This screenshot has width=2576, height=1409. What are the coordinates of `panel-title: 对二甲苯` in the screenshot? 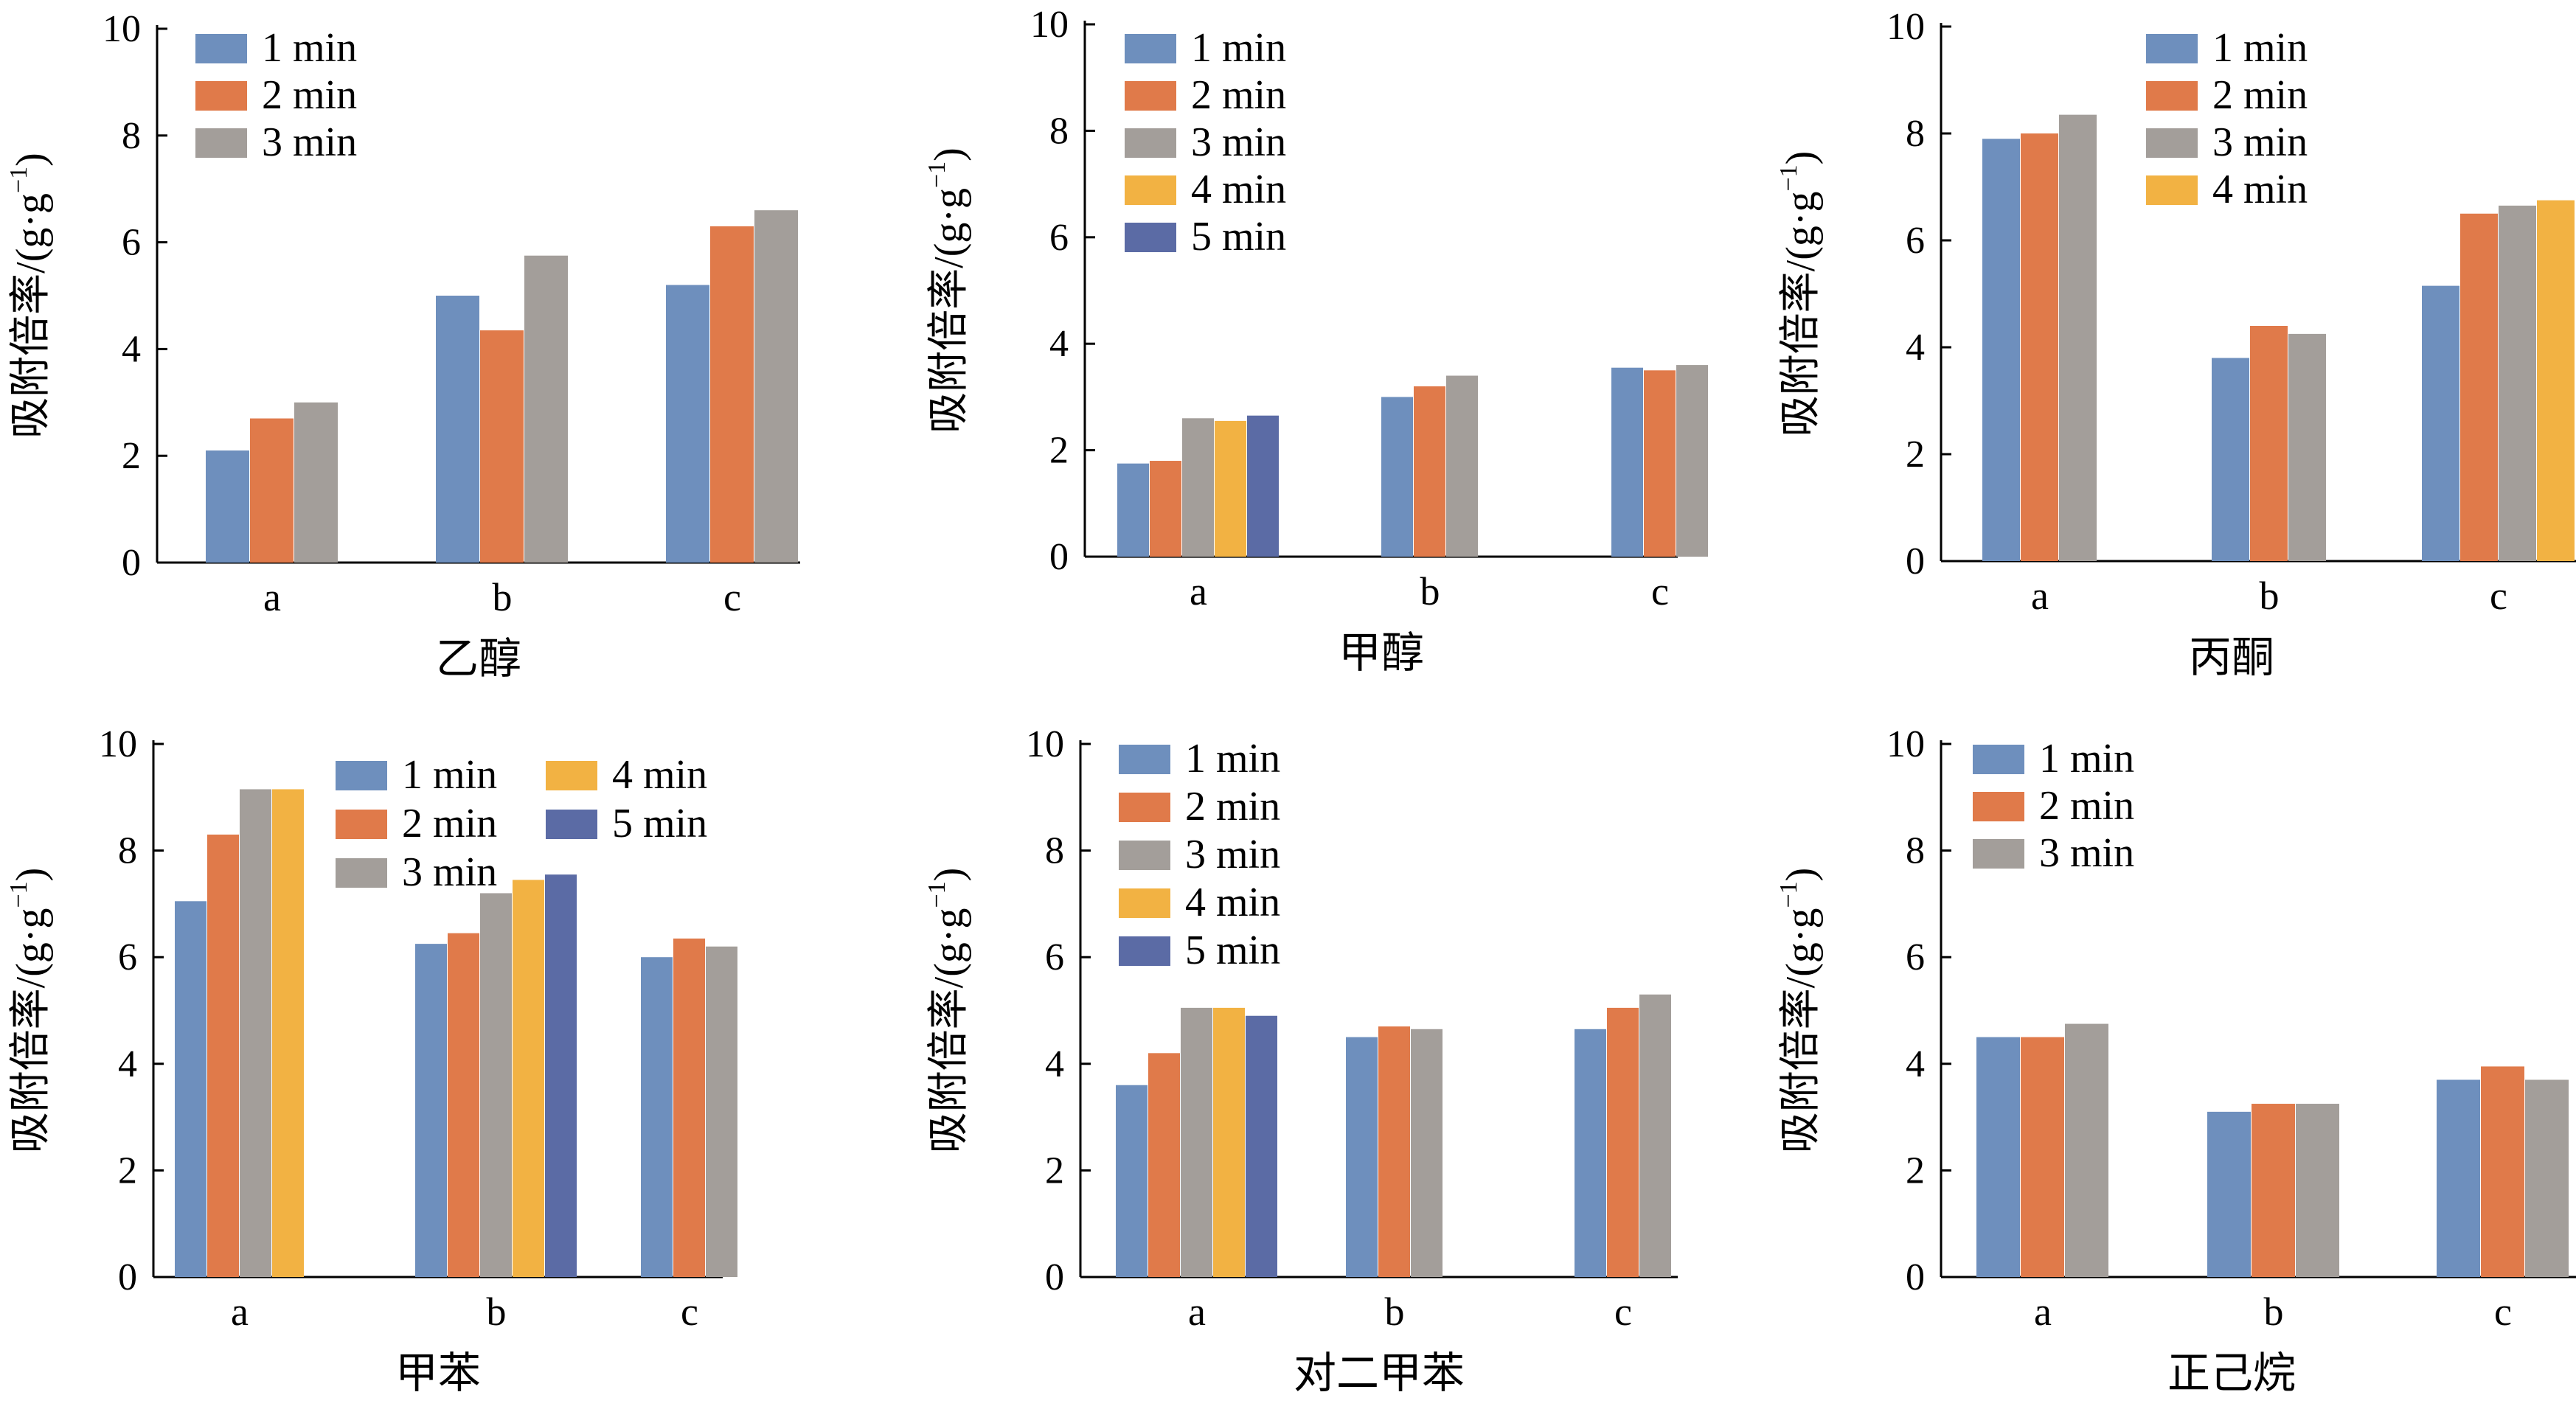 It's located at (1379, 1373).